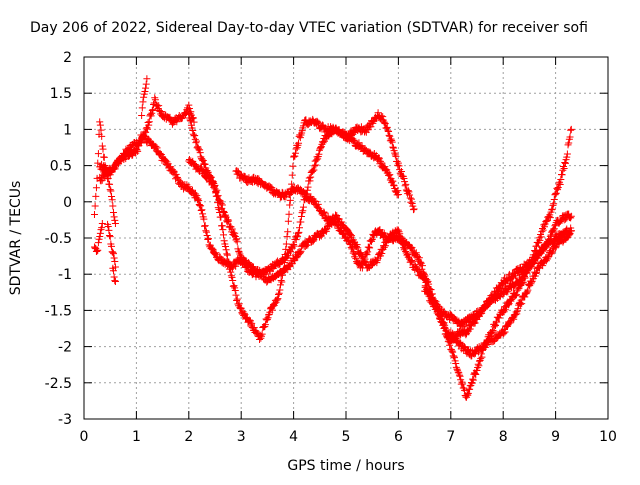 The image size is (640, 485). Describe the element at coordinates (61, 167) in the screenshot. I see `y-tick-label: 0.5` at that location.